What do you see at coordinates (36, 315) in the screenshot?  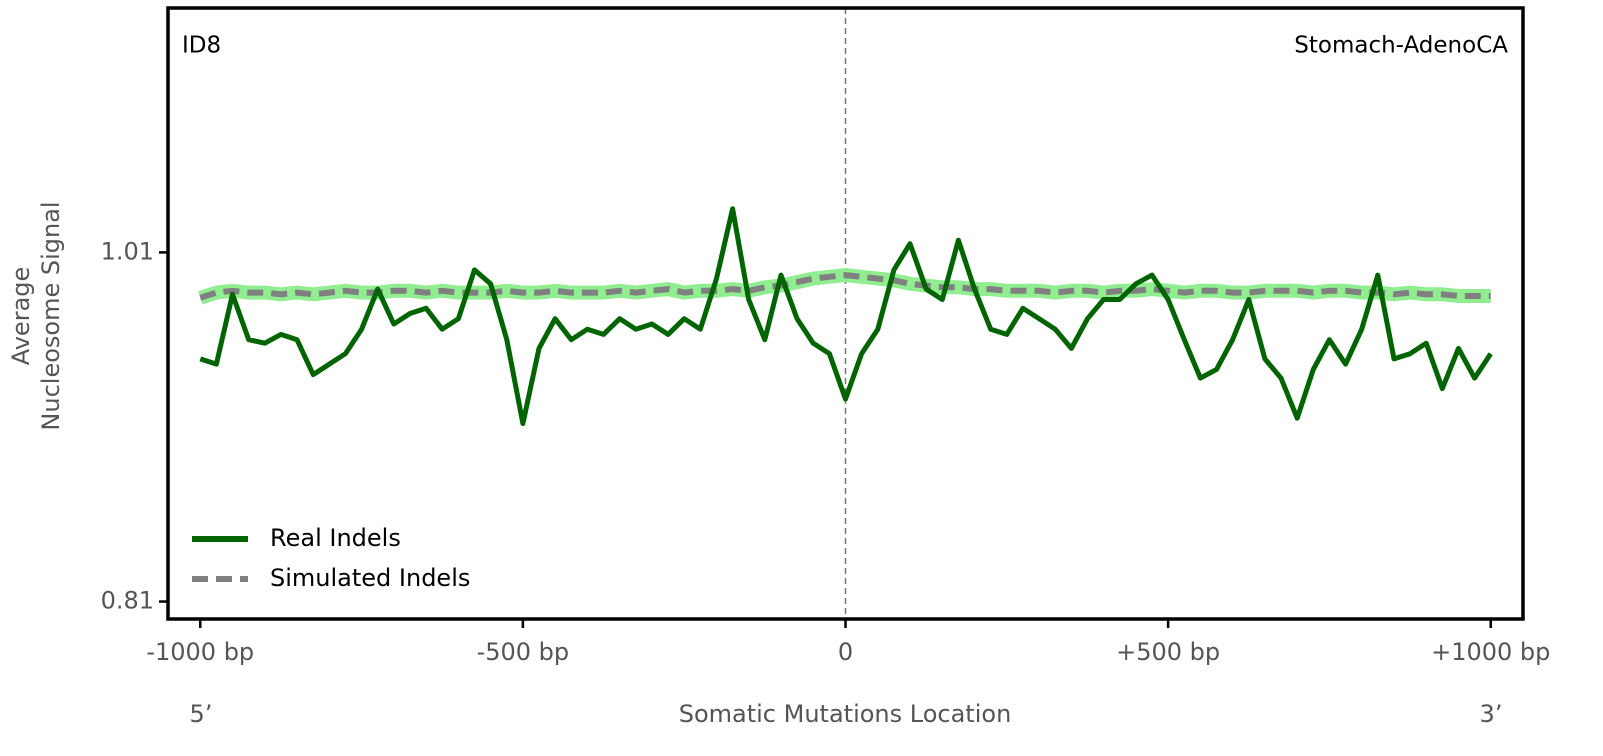 I see `y-label: Average Nucleosome Signal` at bounding box center [36, 315].